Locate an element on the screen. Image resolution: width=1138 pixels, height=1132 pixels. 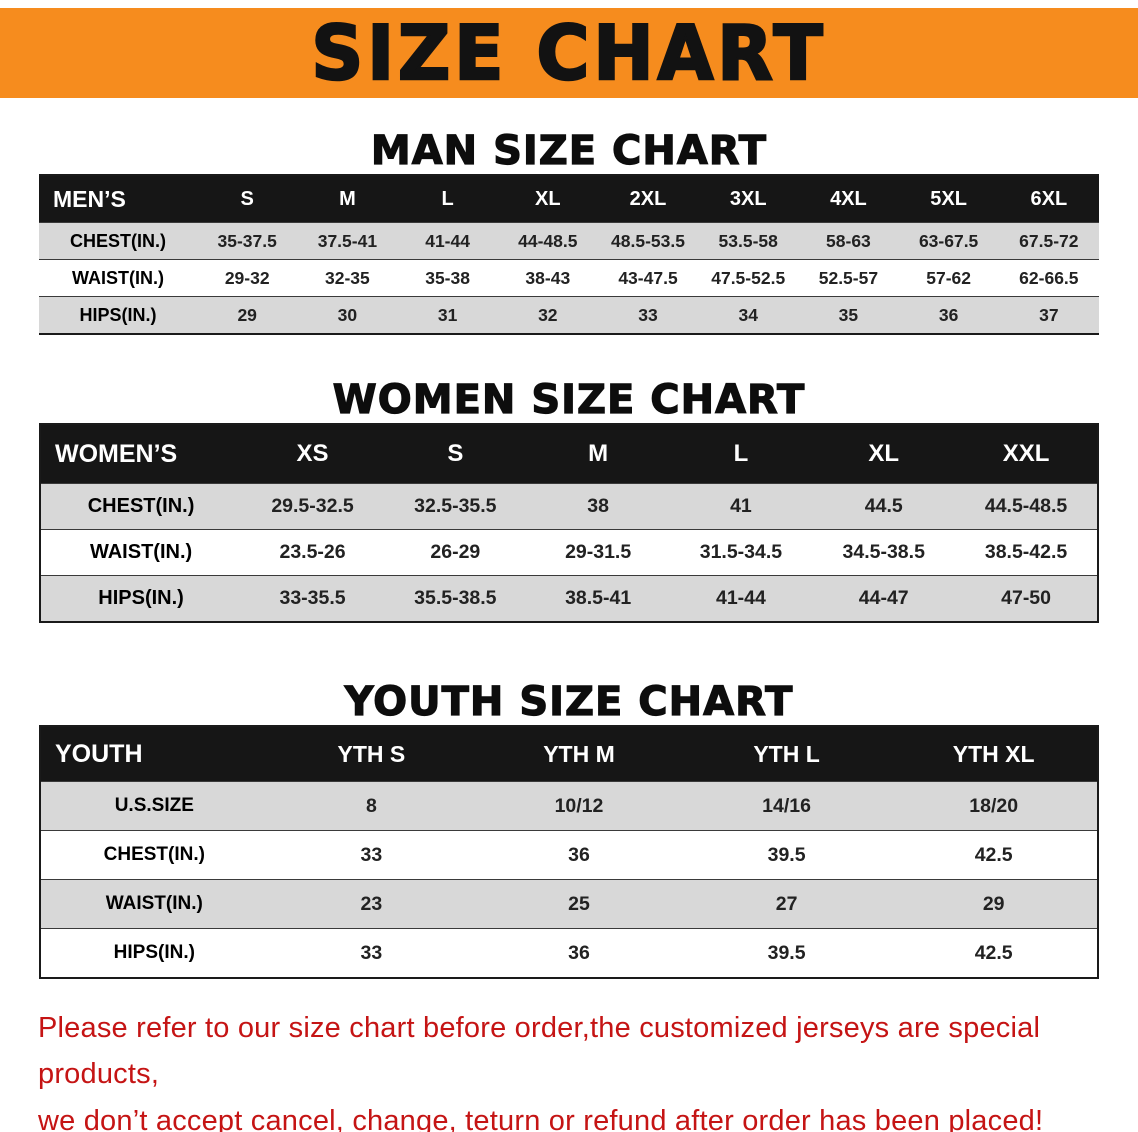
measurement-value-cell: 36 is located at coordinates (948, 314).